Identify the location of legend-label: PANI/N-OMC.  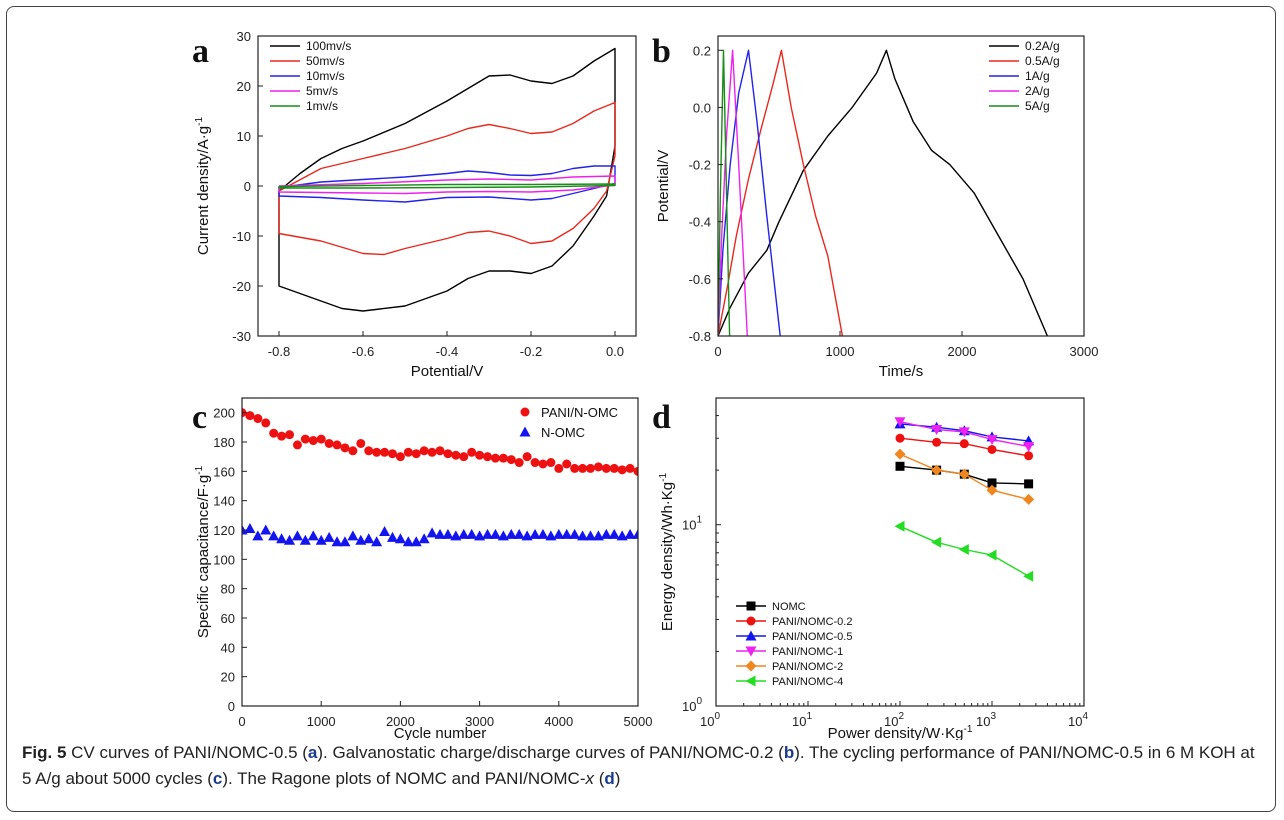
(579, 412).